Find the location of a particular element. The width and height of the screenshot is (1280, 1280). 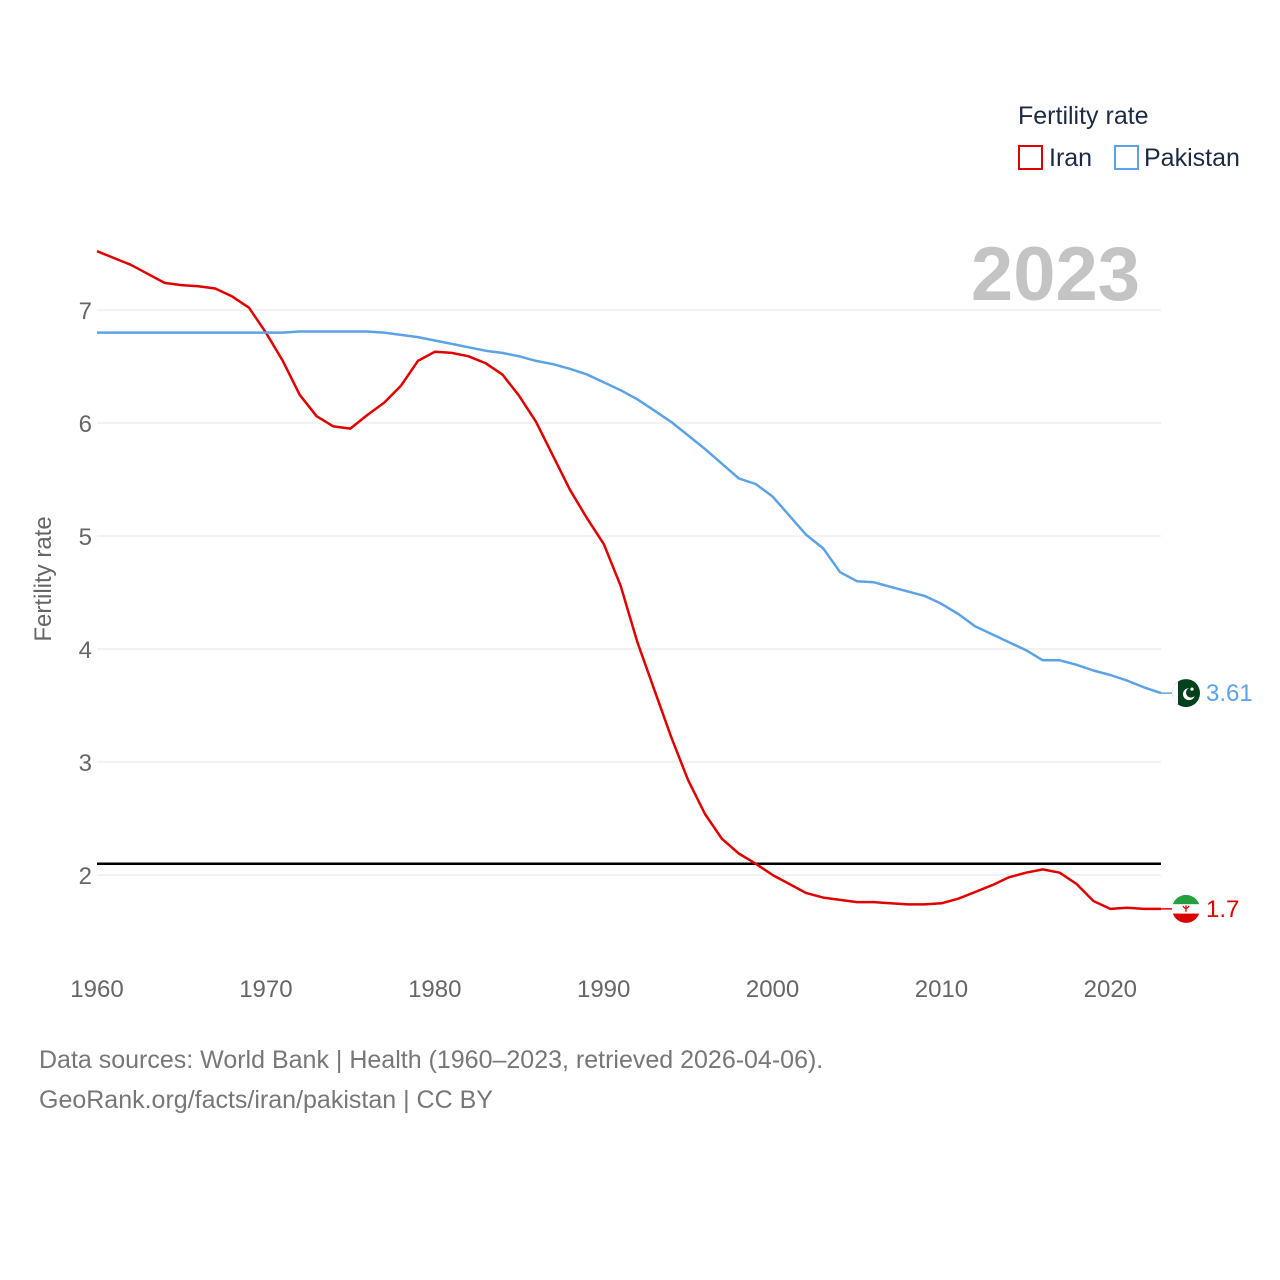

x-tick-label: 2010 is located at coordinates (941, 989).